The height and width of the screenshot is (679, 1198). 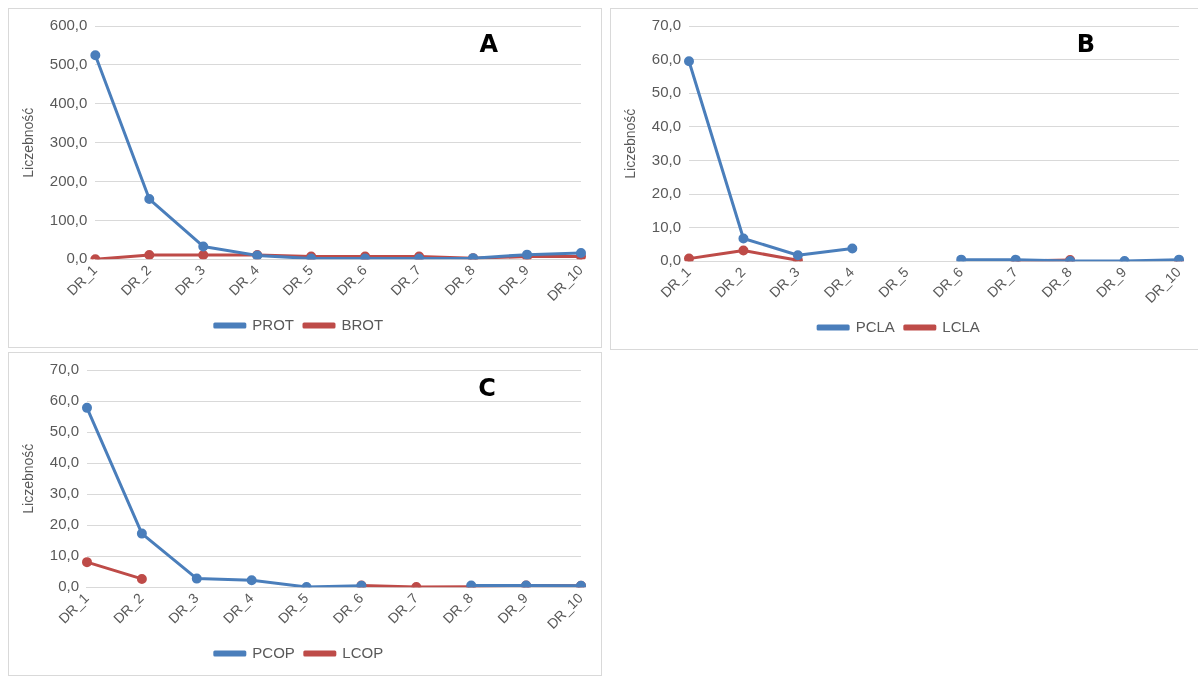 What do you see at coordinates (363, 652) in the screenshot?
I see `legend-label: LCOP` at bounding box center [363, 652].